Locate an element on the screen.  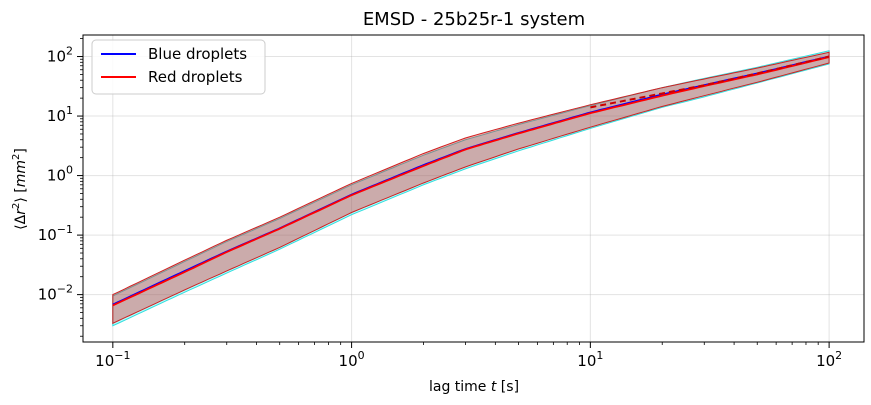
chart-title: EMSD - 25b25r-1 system is located at coordinates (474, 19).